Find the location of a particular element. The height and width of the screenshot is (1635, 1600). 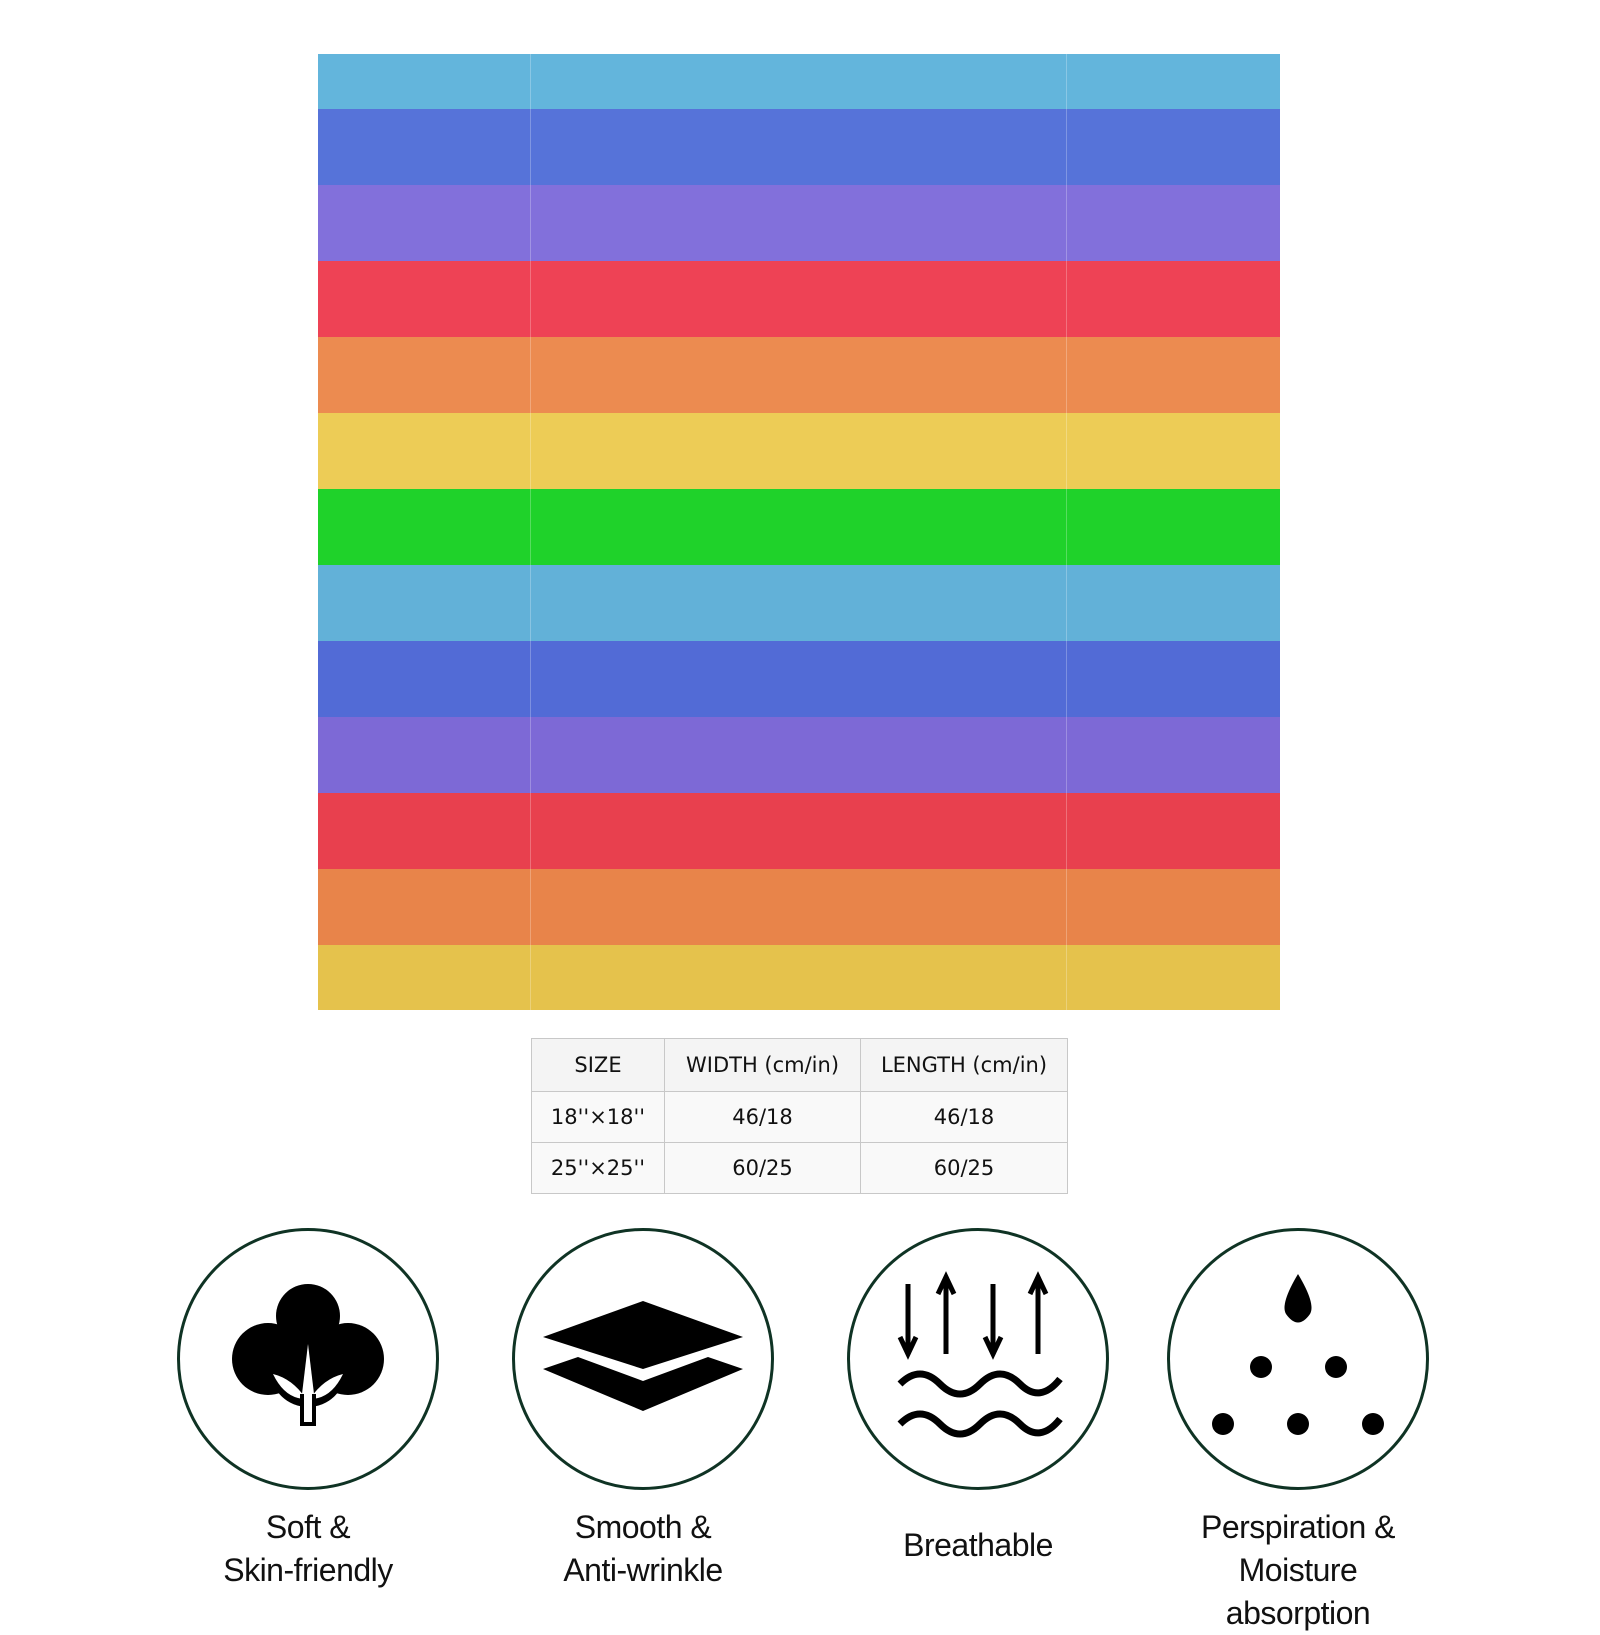

feature-label: Soft & Skin-friendly is located at coordinates (308, 1549).